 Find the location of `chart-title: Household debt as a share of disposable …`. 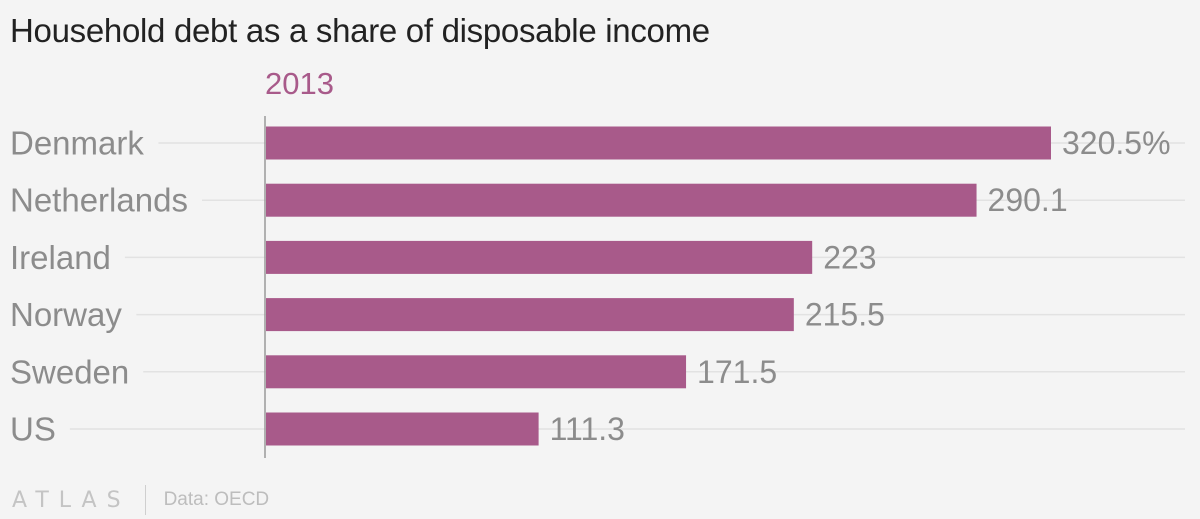

chart-title: Household debt as a share of disposable … is located at coordinates (360, 30).